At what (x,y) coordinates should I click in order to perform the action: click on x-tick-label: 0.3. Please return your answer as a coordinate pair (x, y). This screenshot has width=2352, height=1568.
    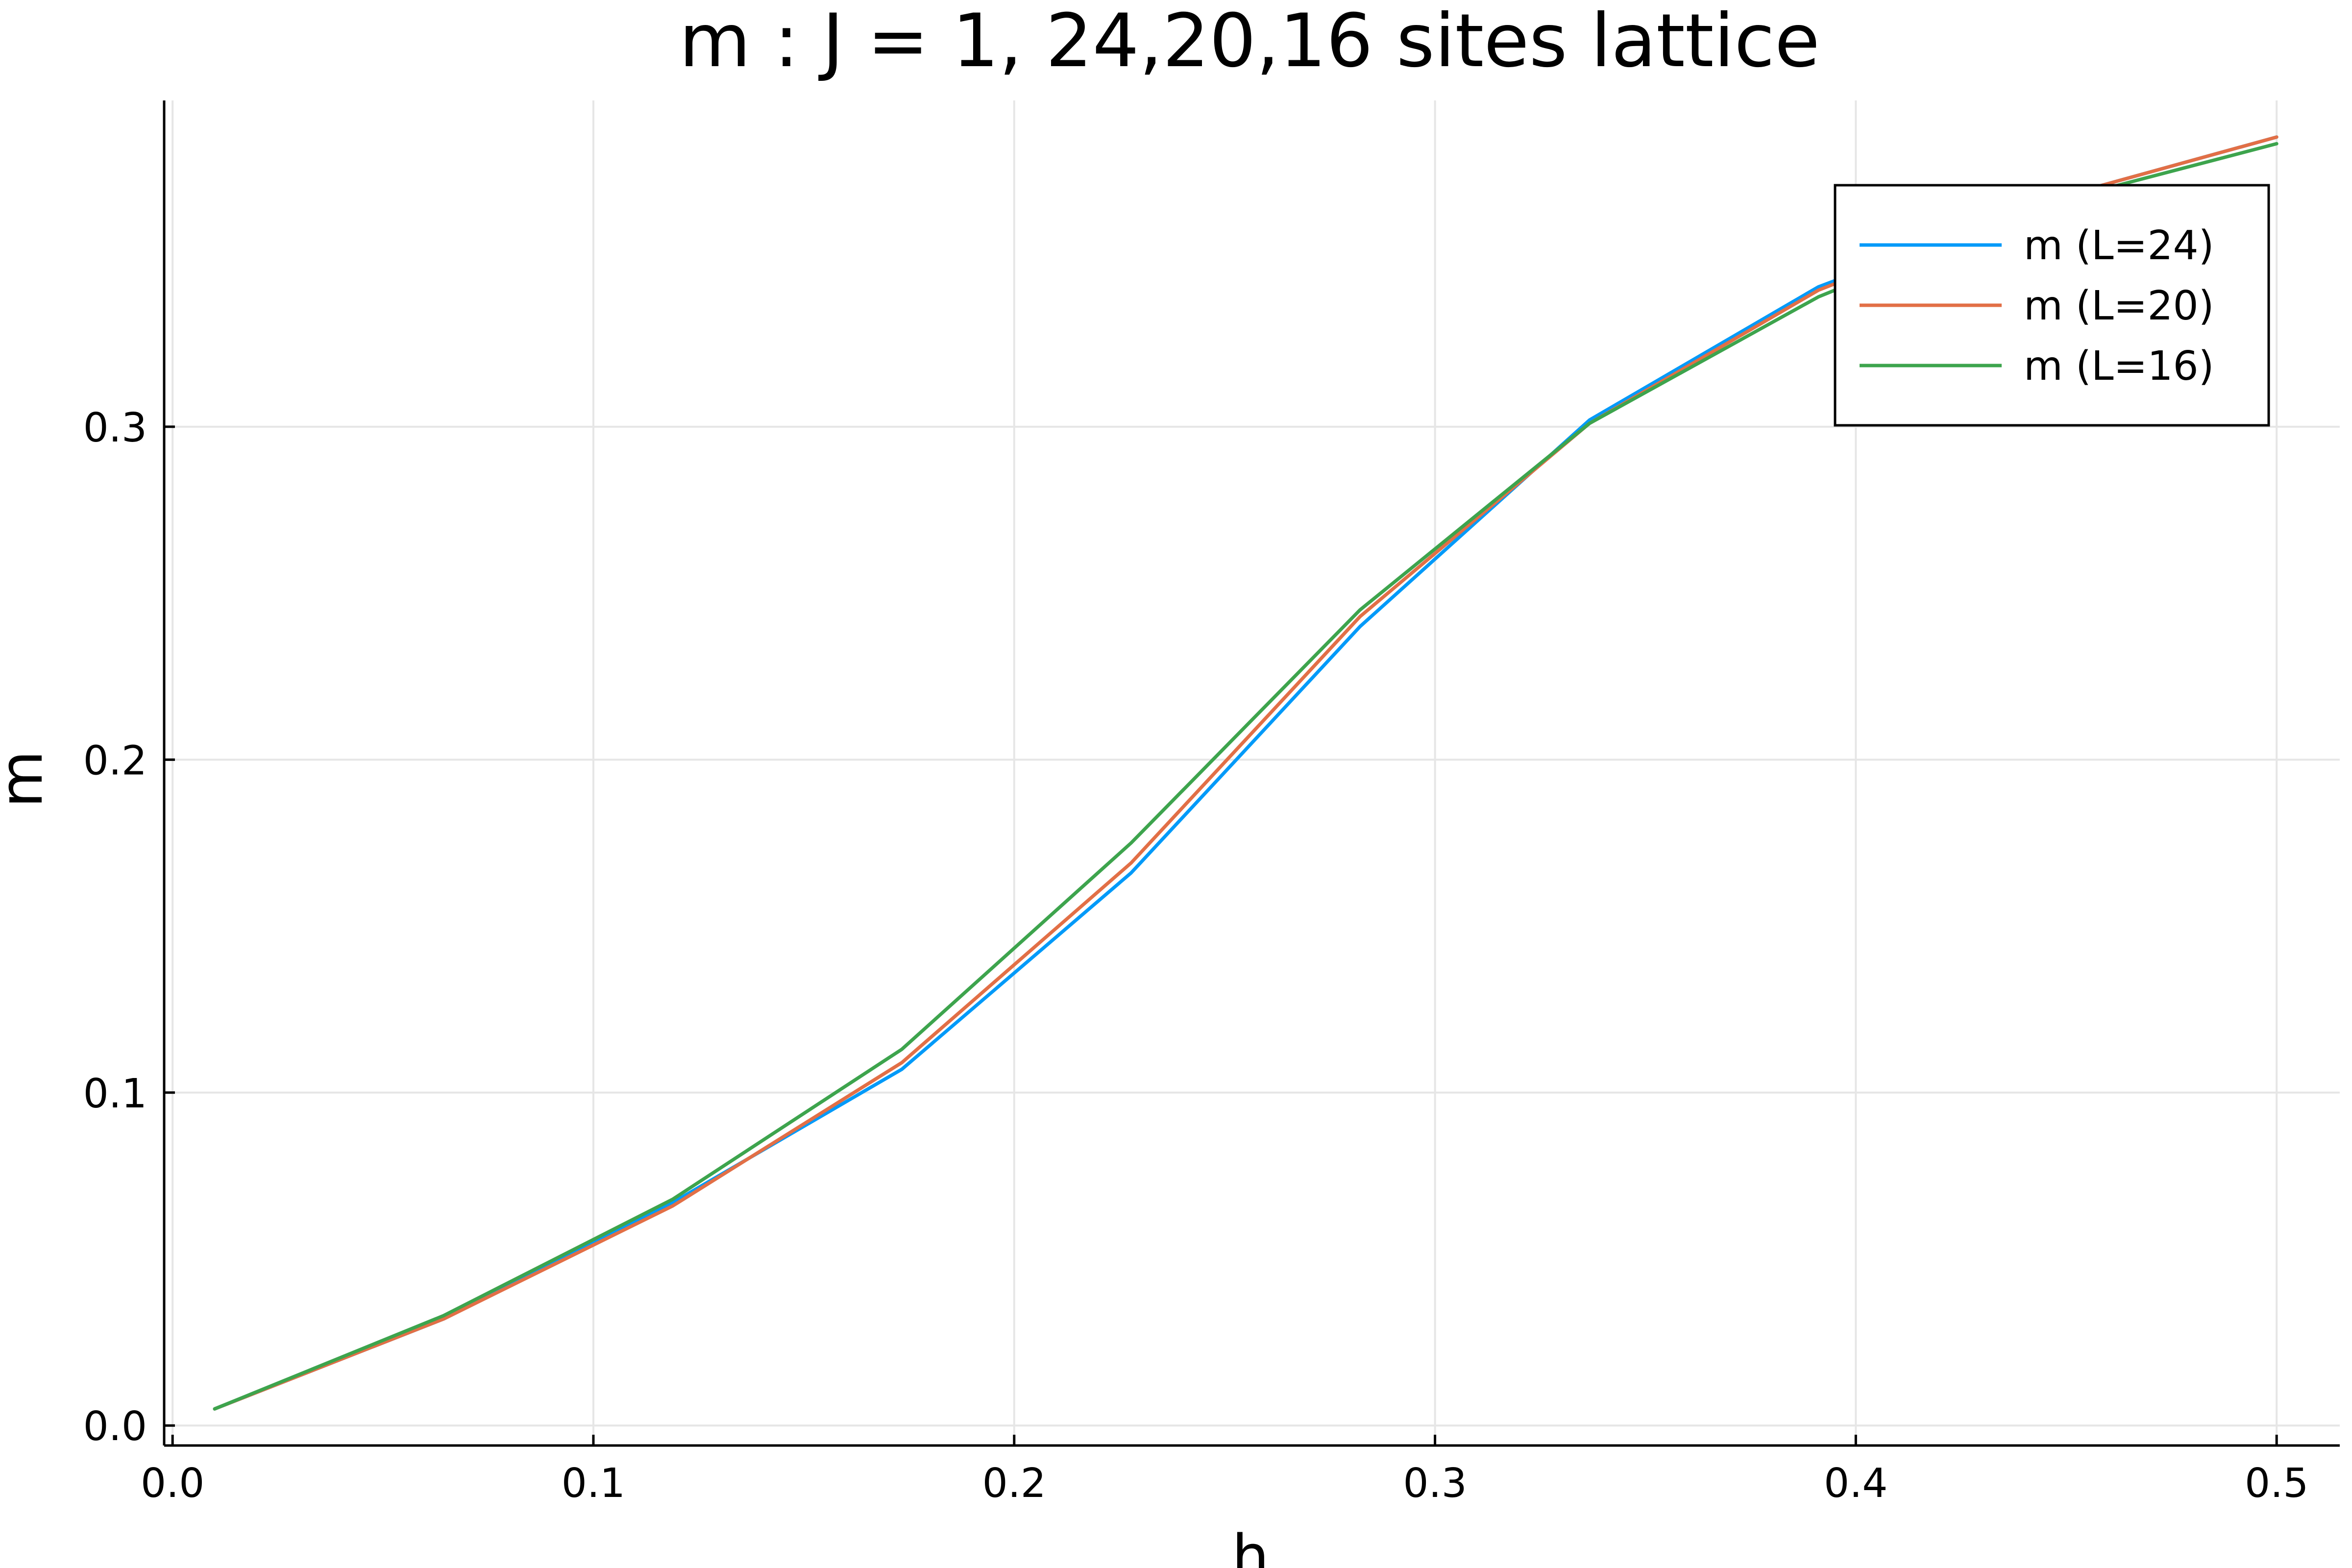
    Looking at the image, I should click on (1435, 1483).